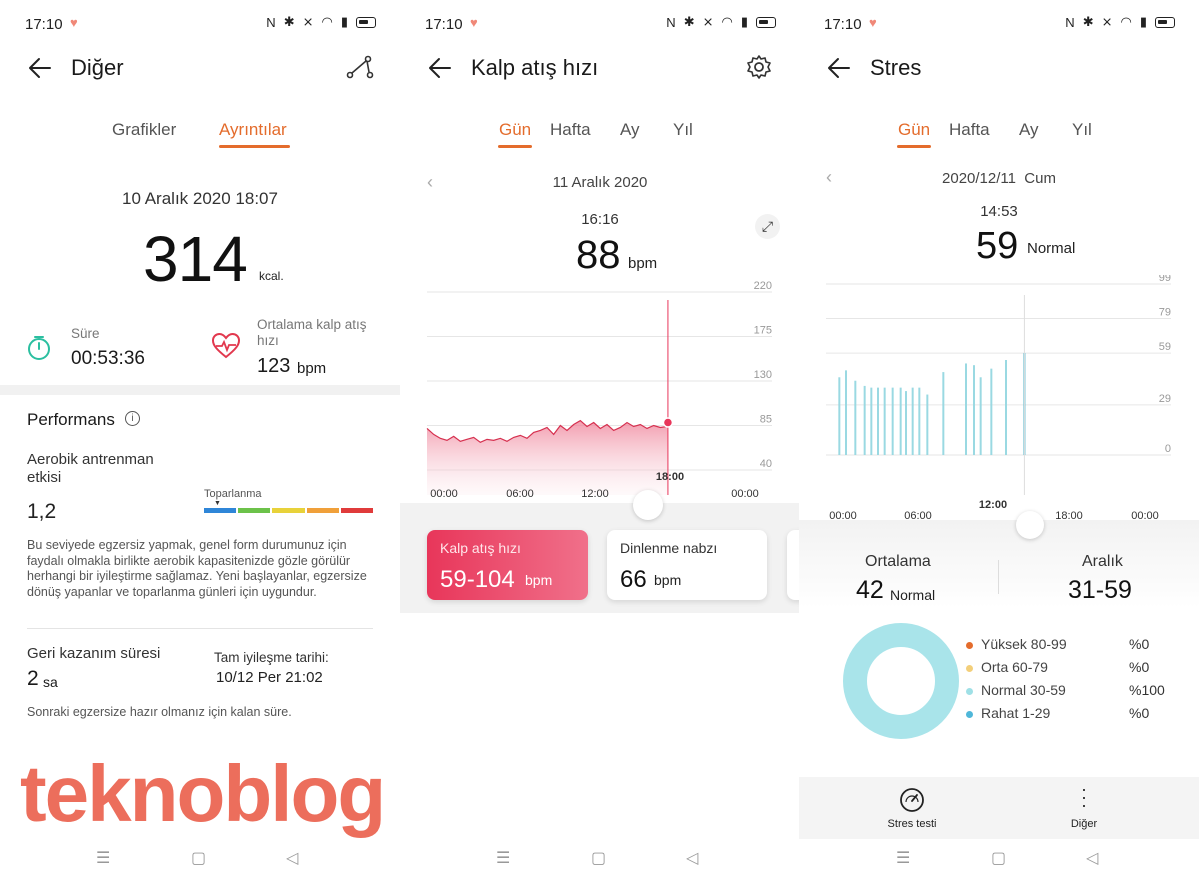 The width and height of the screenshot is (1199, 888). Describe the element at coordinates (1139, 644) in the screenshot. I see `legend-value-high: %0` at that location.